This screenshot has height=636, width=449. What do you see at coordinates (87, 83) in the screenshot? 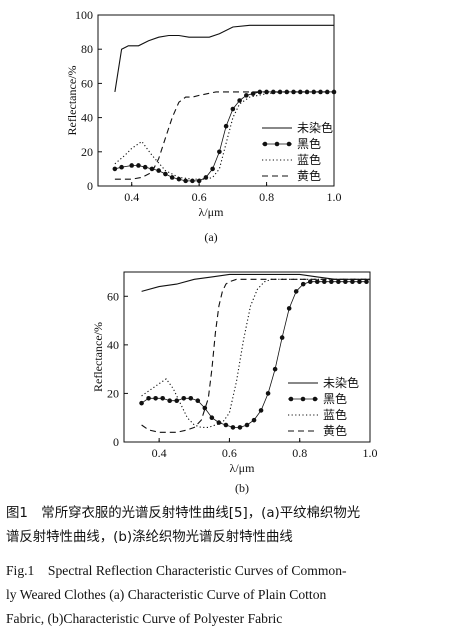
I see `y-tick-label-a: 60` at bounding box center [87, 83].